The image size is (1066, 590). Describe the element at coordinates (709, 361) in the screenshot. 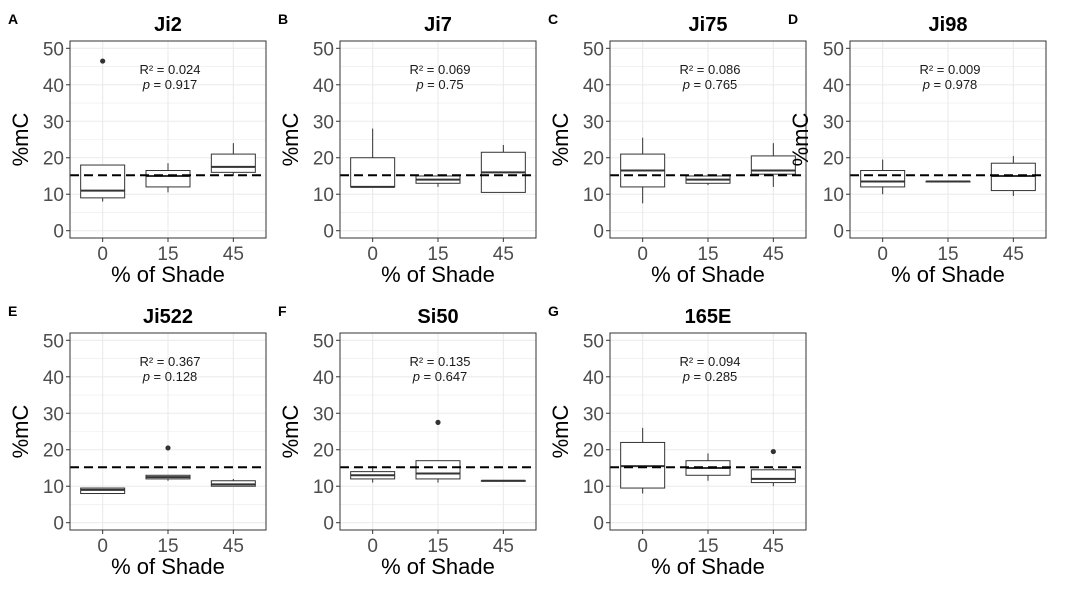

I see `r-squared-label: R² = 0.094` at that location.